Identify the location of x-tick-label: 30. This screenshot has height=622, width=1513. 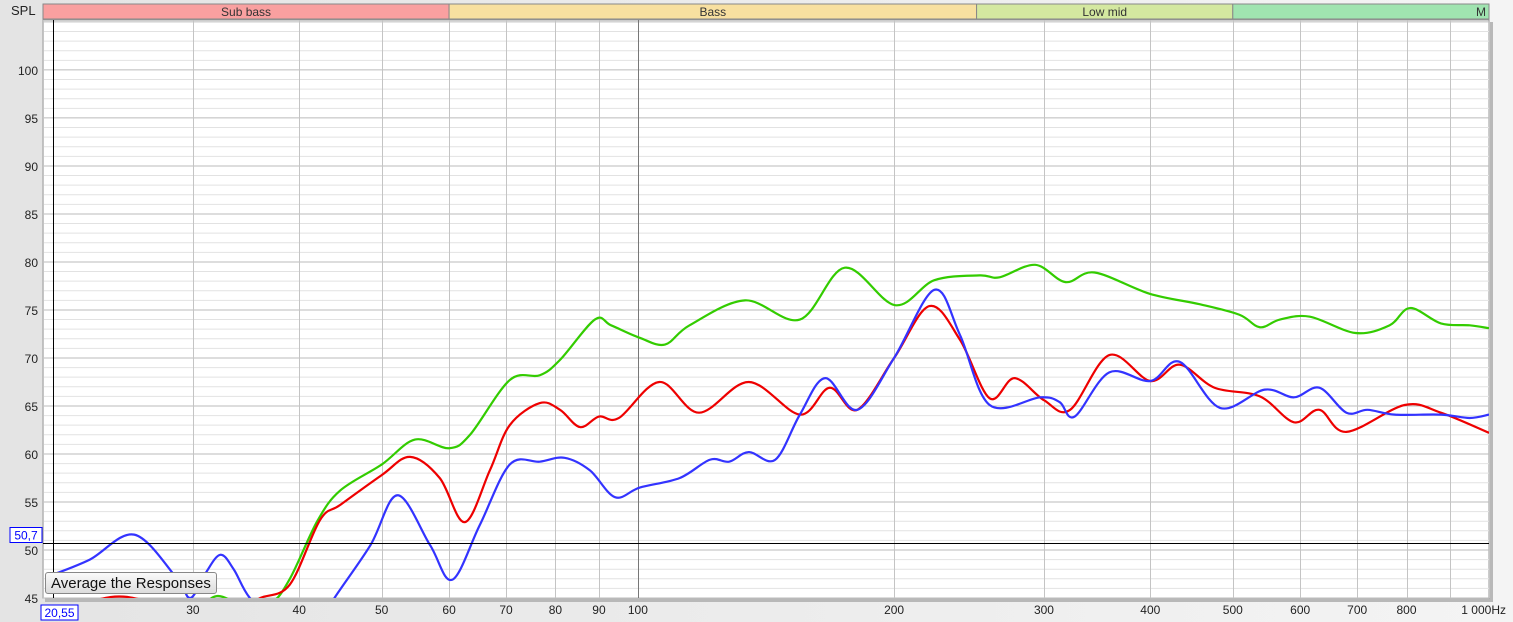
(193, 610).